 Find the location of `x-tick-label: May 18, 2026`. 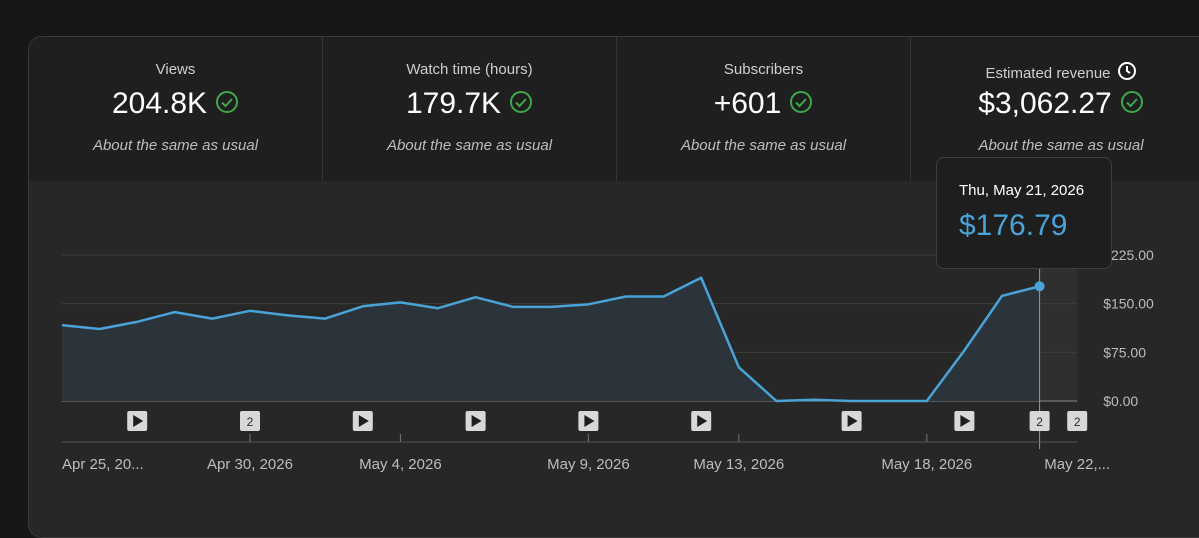

x-tick-label: May 18, 2026 is located at coordinates (926, 464).